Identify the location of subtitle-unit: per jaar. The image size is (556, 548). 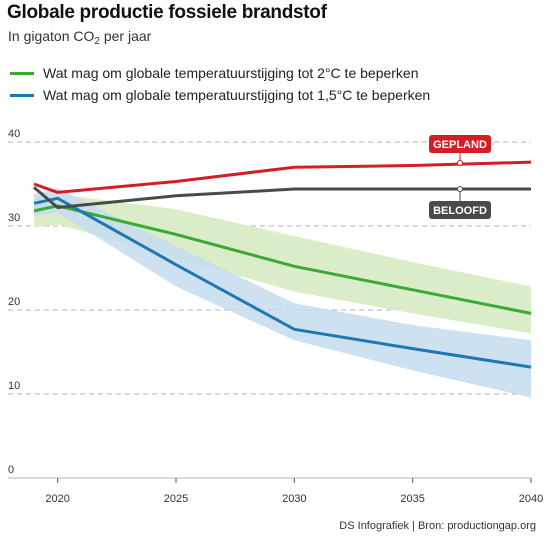
(125, 36).